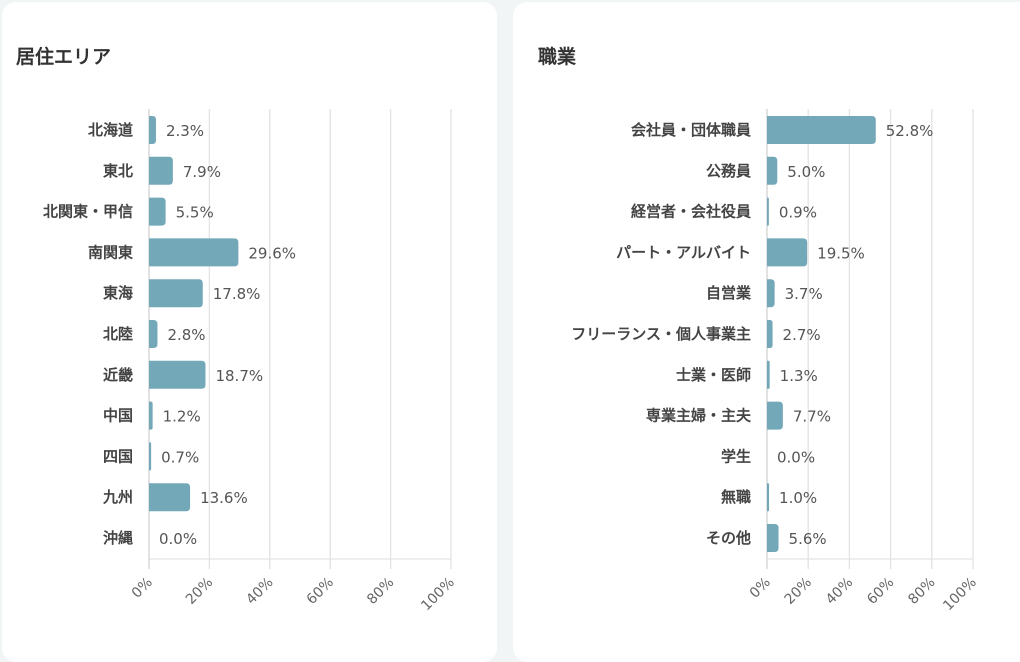 The width and height of the screenshot is (1020, 662). I want to click on value-label: 2.7%, so click(802, 335).